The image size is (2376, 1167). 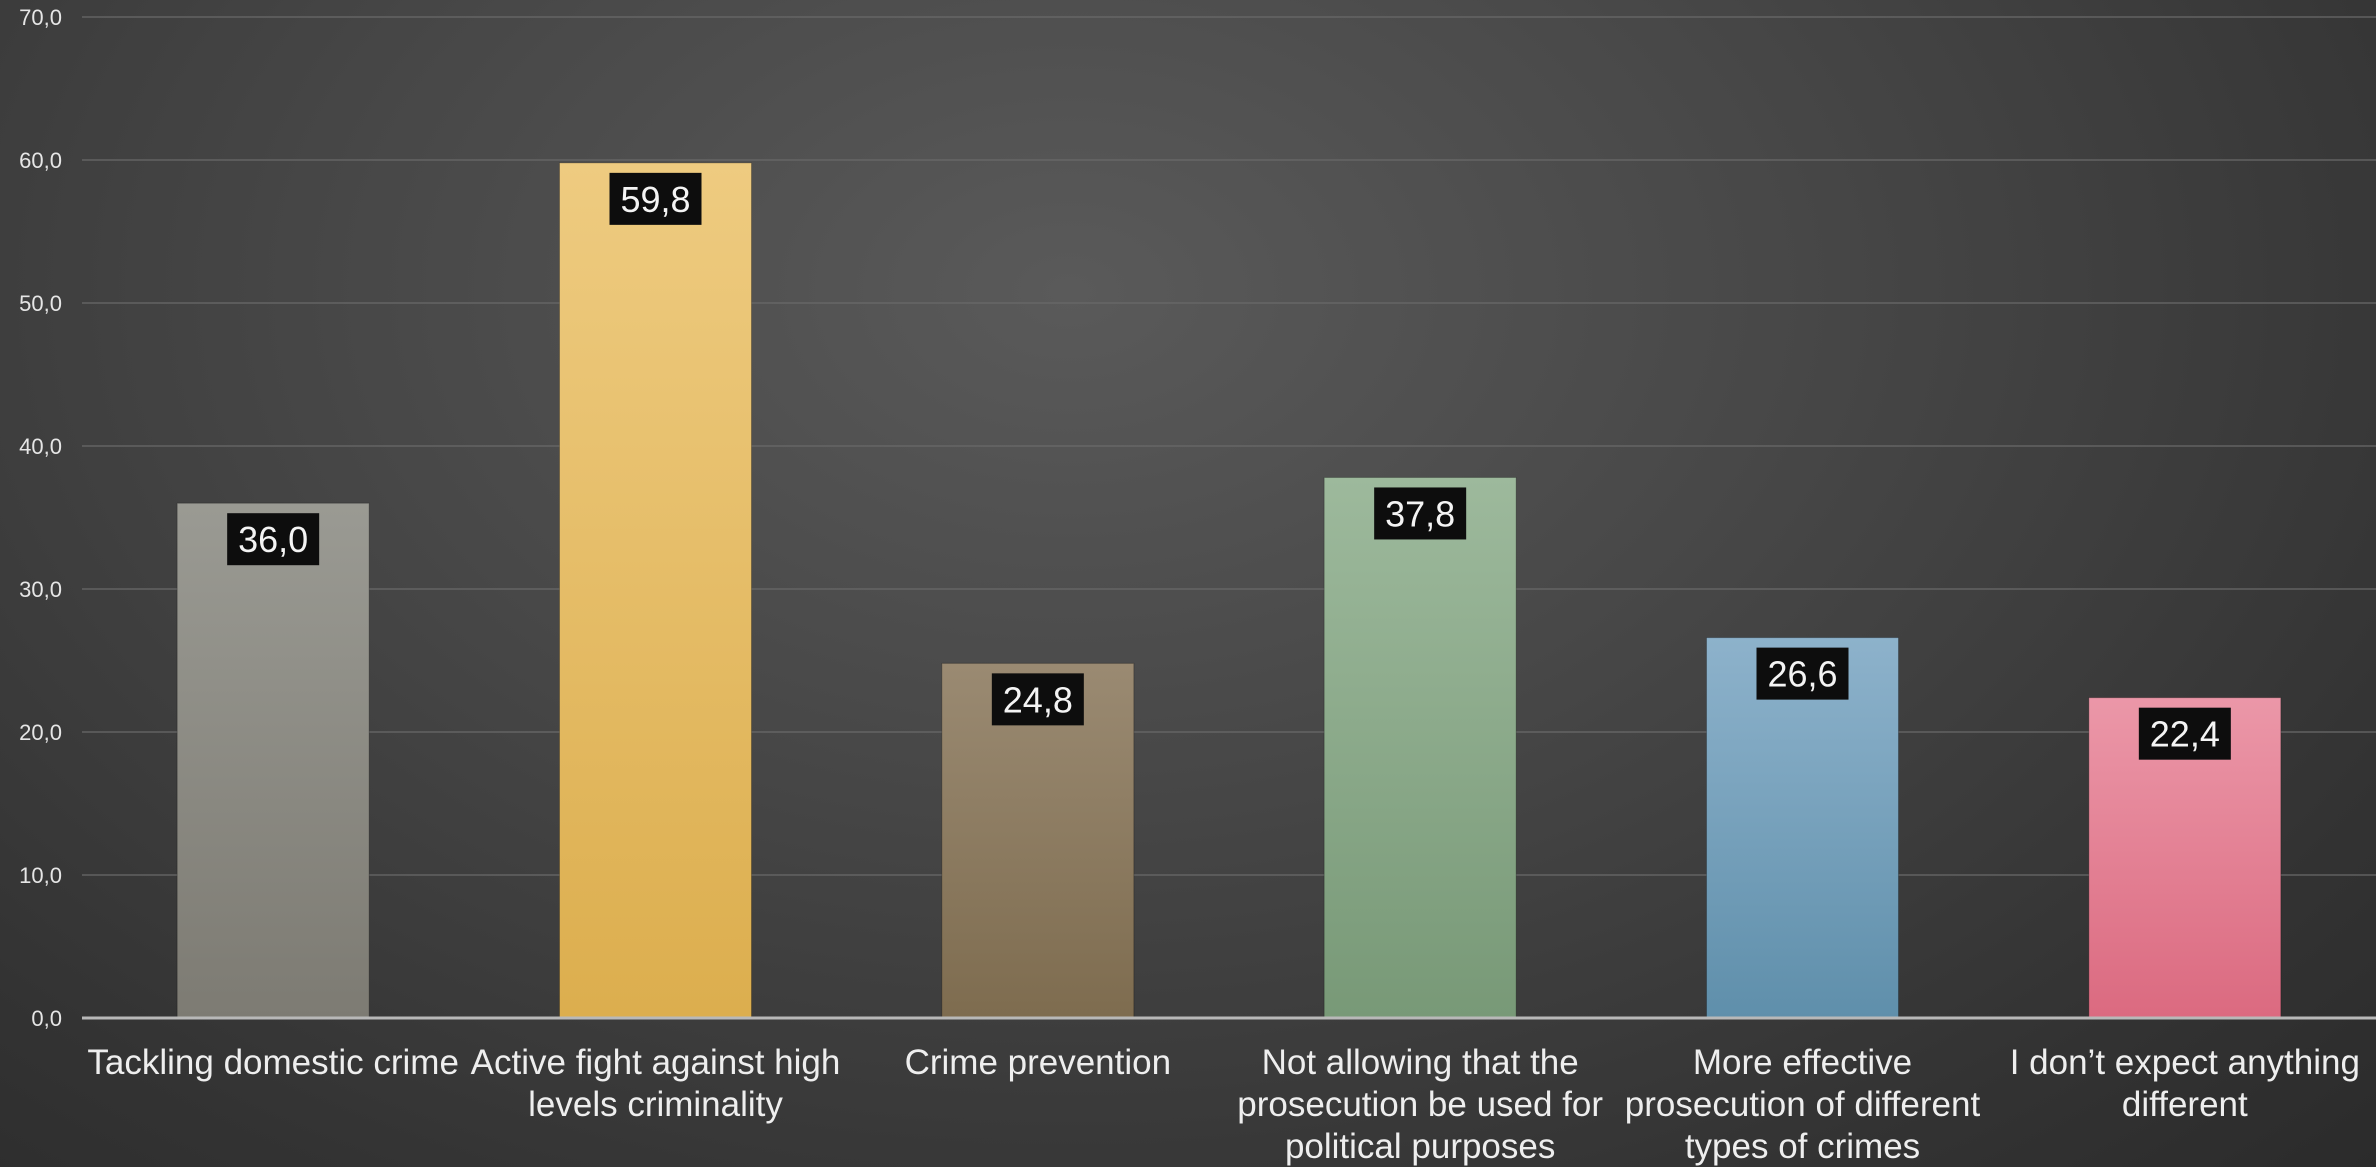 What do you see at coordinates (40, 303) in the screenshot?
I see `y-tick-label: 50,0` at bounding box center [40, 303].